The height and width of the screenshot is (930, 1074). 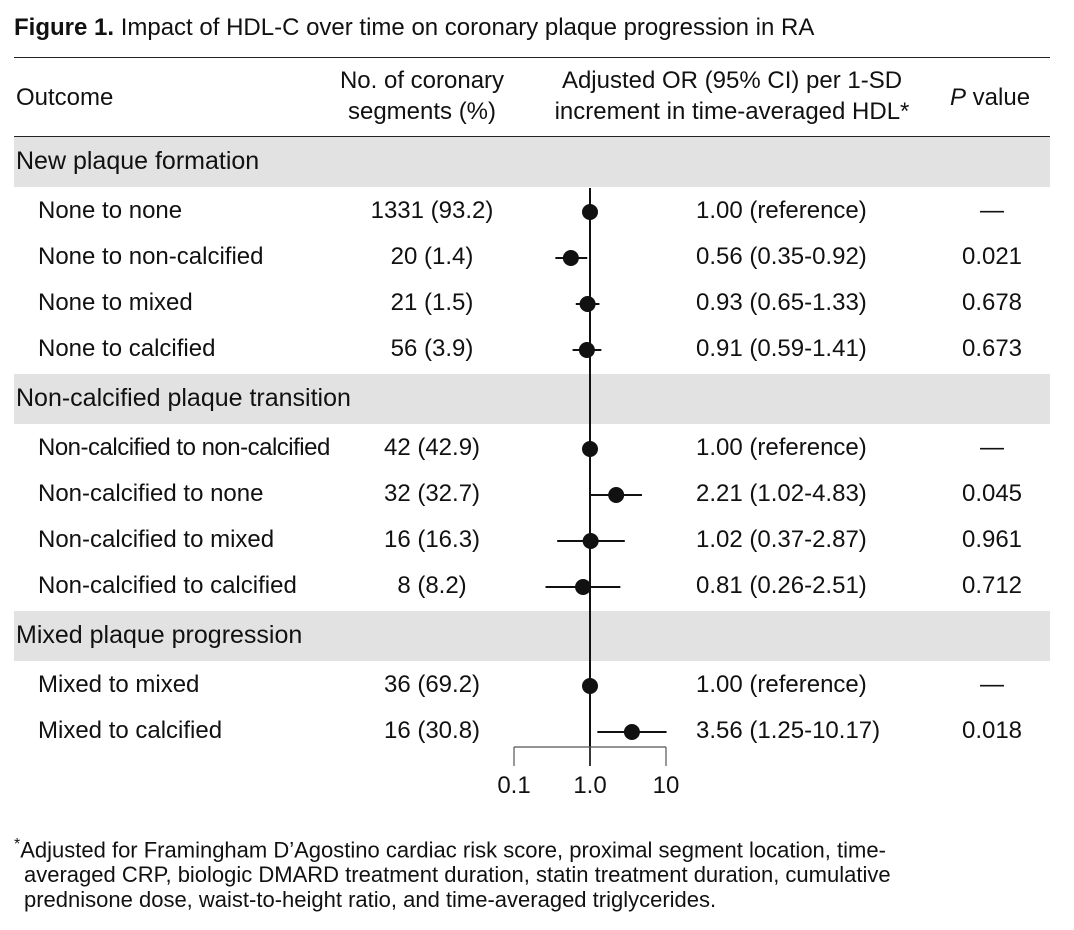 What do you see at coordinates (159, 635) in the screenshot?
I see `section-label: Mixed plaque progression` at bounding box center [159, 635].